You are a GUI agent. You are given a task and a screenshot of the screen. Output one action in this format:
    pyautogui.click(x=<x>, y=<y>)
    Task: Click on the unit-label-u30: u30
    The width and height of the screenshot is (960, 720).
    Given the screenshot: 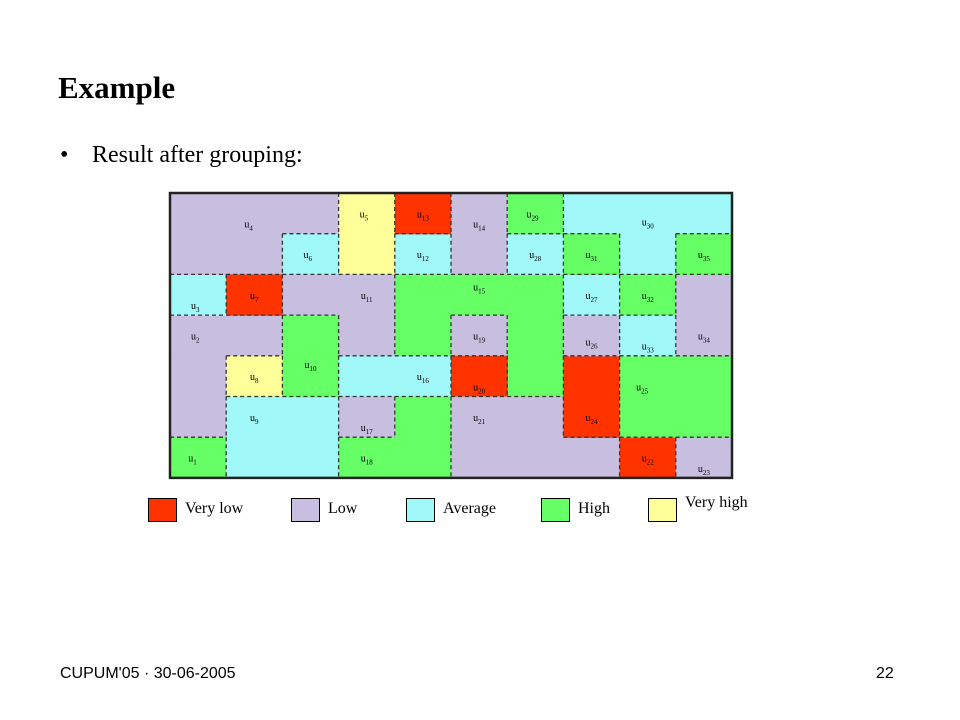 What is the action you would take?
    pyautogui.click(x=648, y=224)
    